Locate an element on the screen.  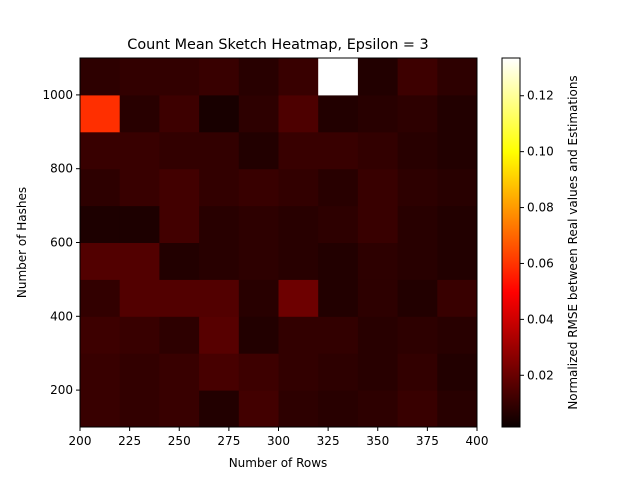
chart-title: Count Mean Sketch Heatmap, Epsilon = 3 is located at coordinates (277, 45).